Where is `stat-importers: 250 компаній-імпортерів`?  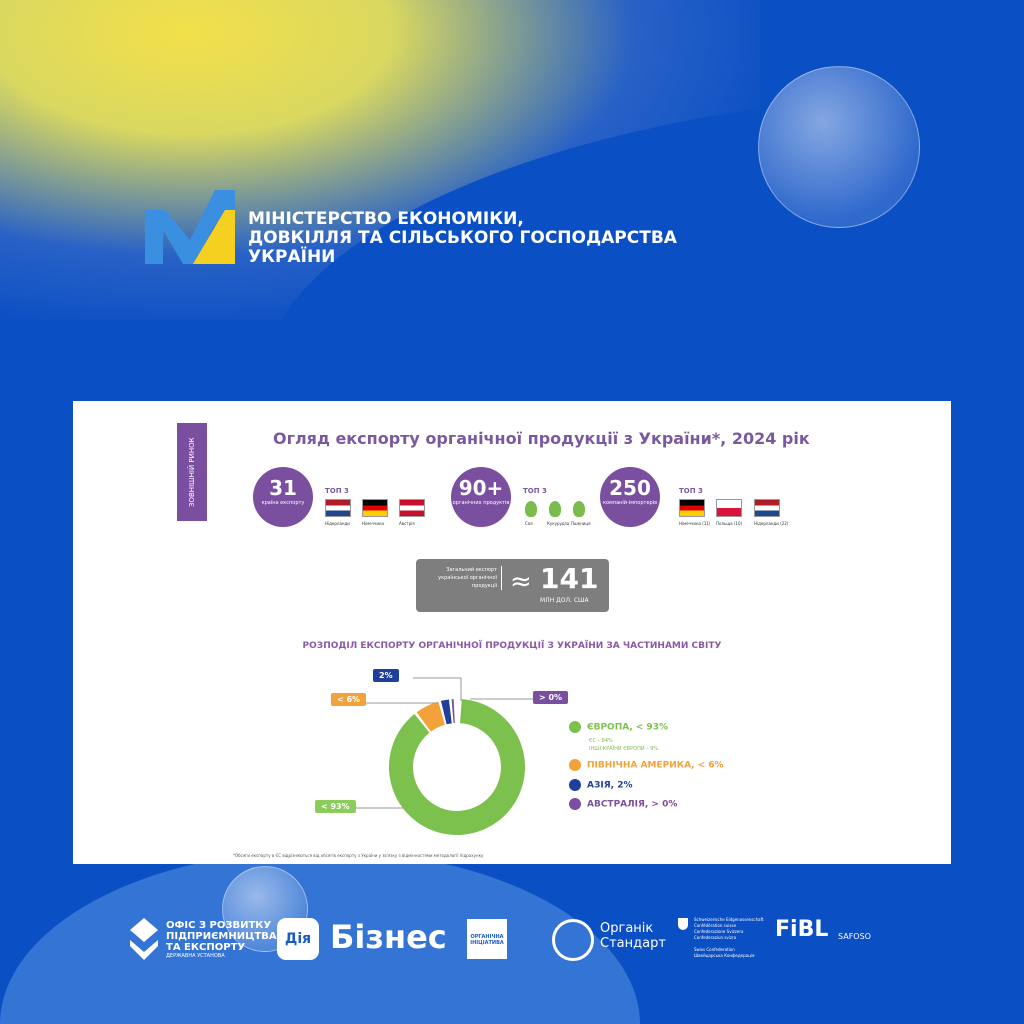 stat-importers: 250 компаній-імпортерів is located at coordinates (630, 497).